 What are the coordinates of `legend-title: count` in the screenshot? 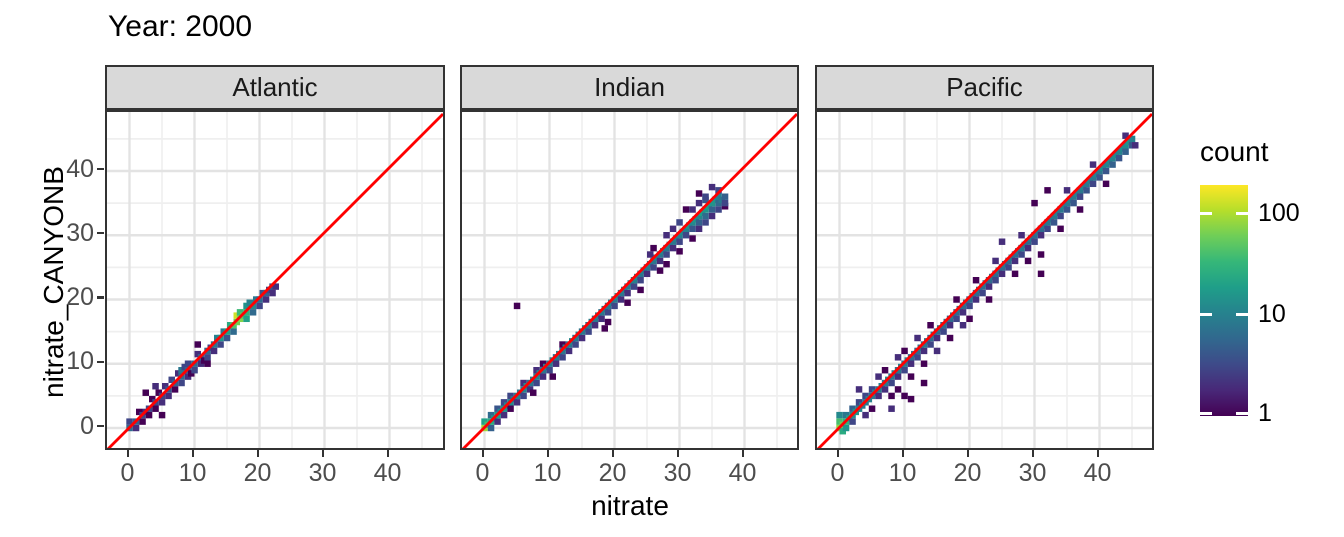 It's located at (1234, 151).